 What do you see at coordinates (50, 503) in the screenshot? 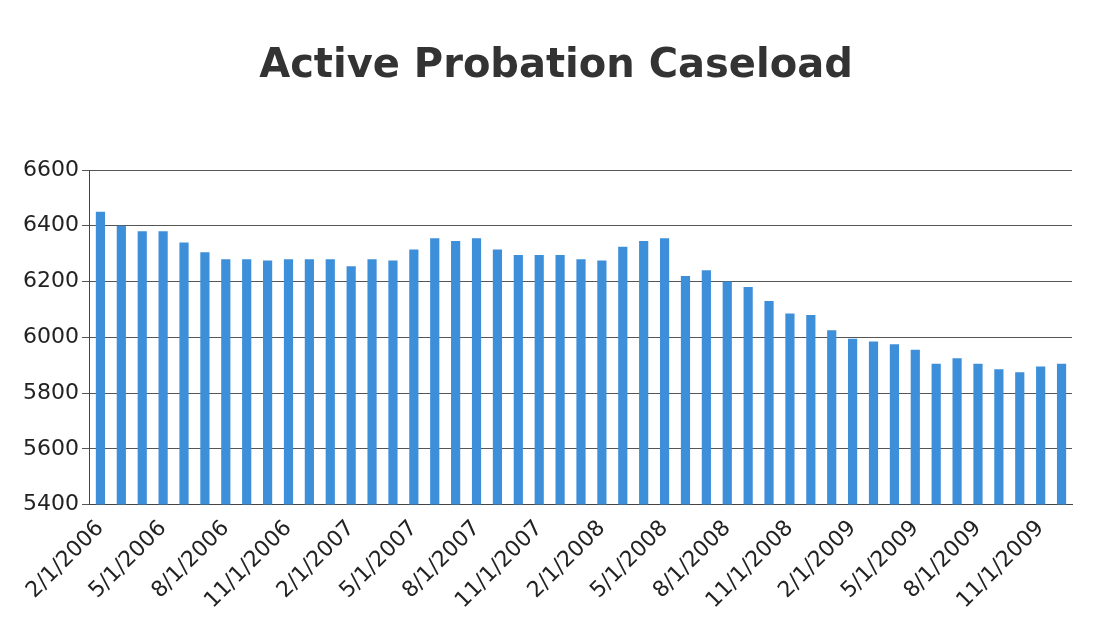
I see `y-tick-label: 5400` at bounding box center [50, 503].